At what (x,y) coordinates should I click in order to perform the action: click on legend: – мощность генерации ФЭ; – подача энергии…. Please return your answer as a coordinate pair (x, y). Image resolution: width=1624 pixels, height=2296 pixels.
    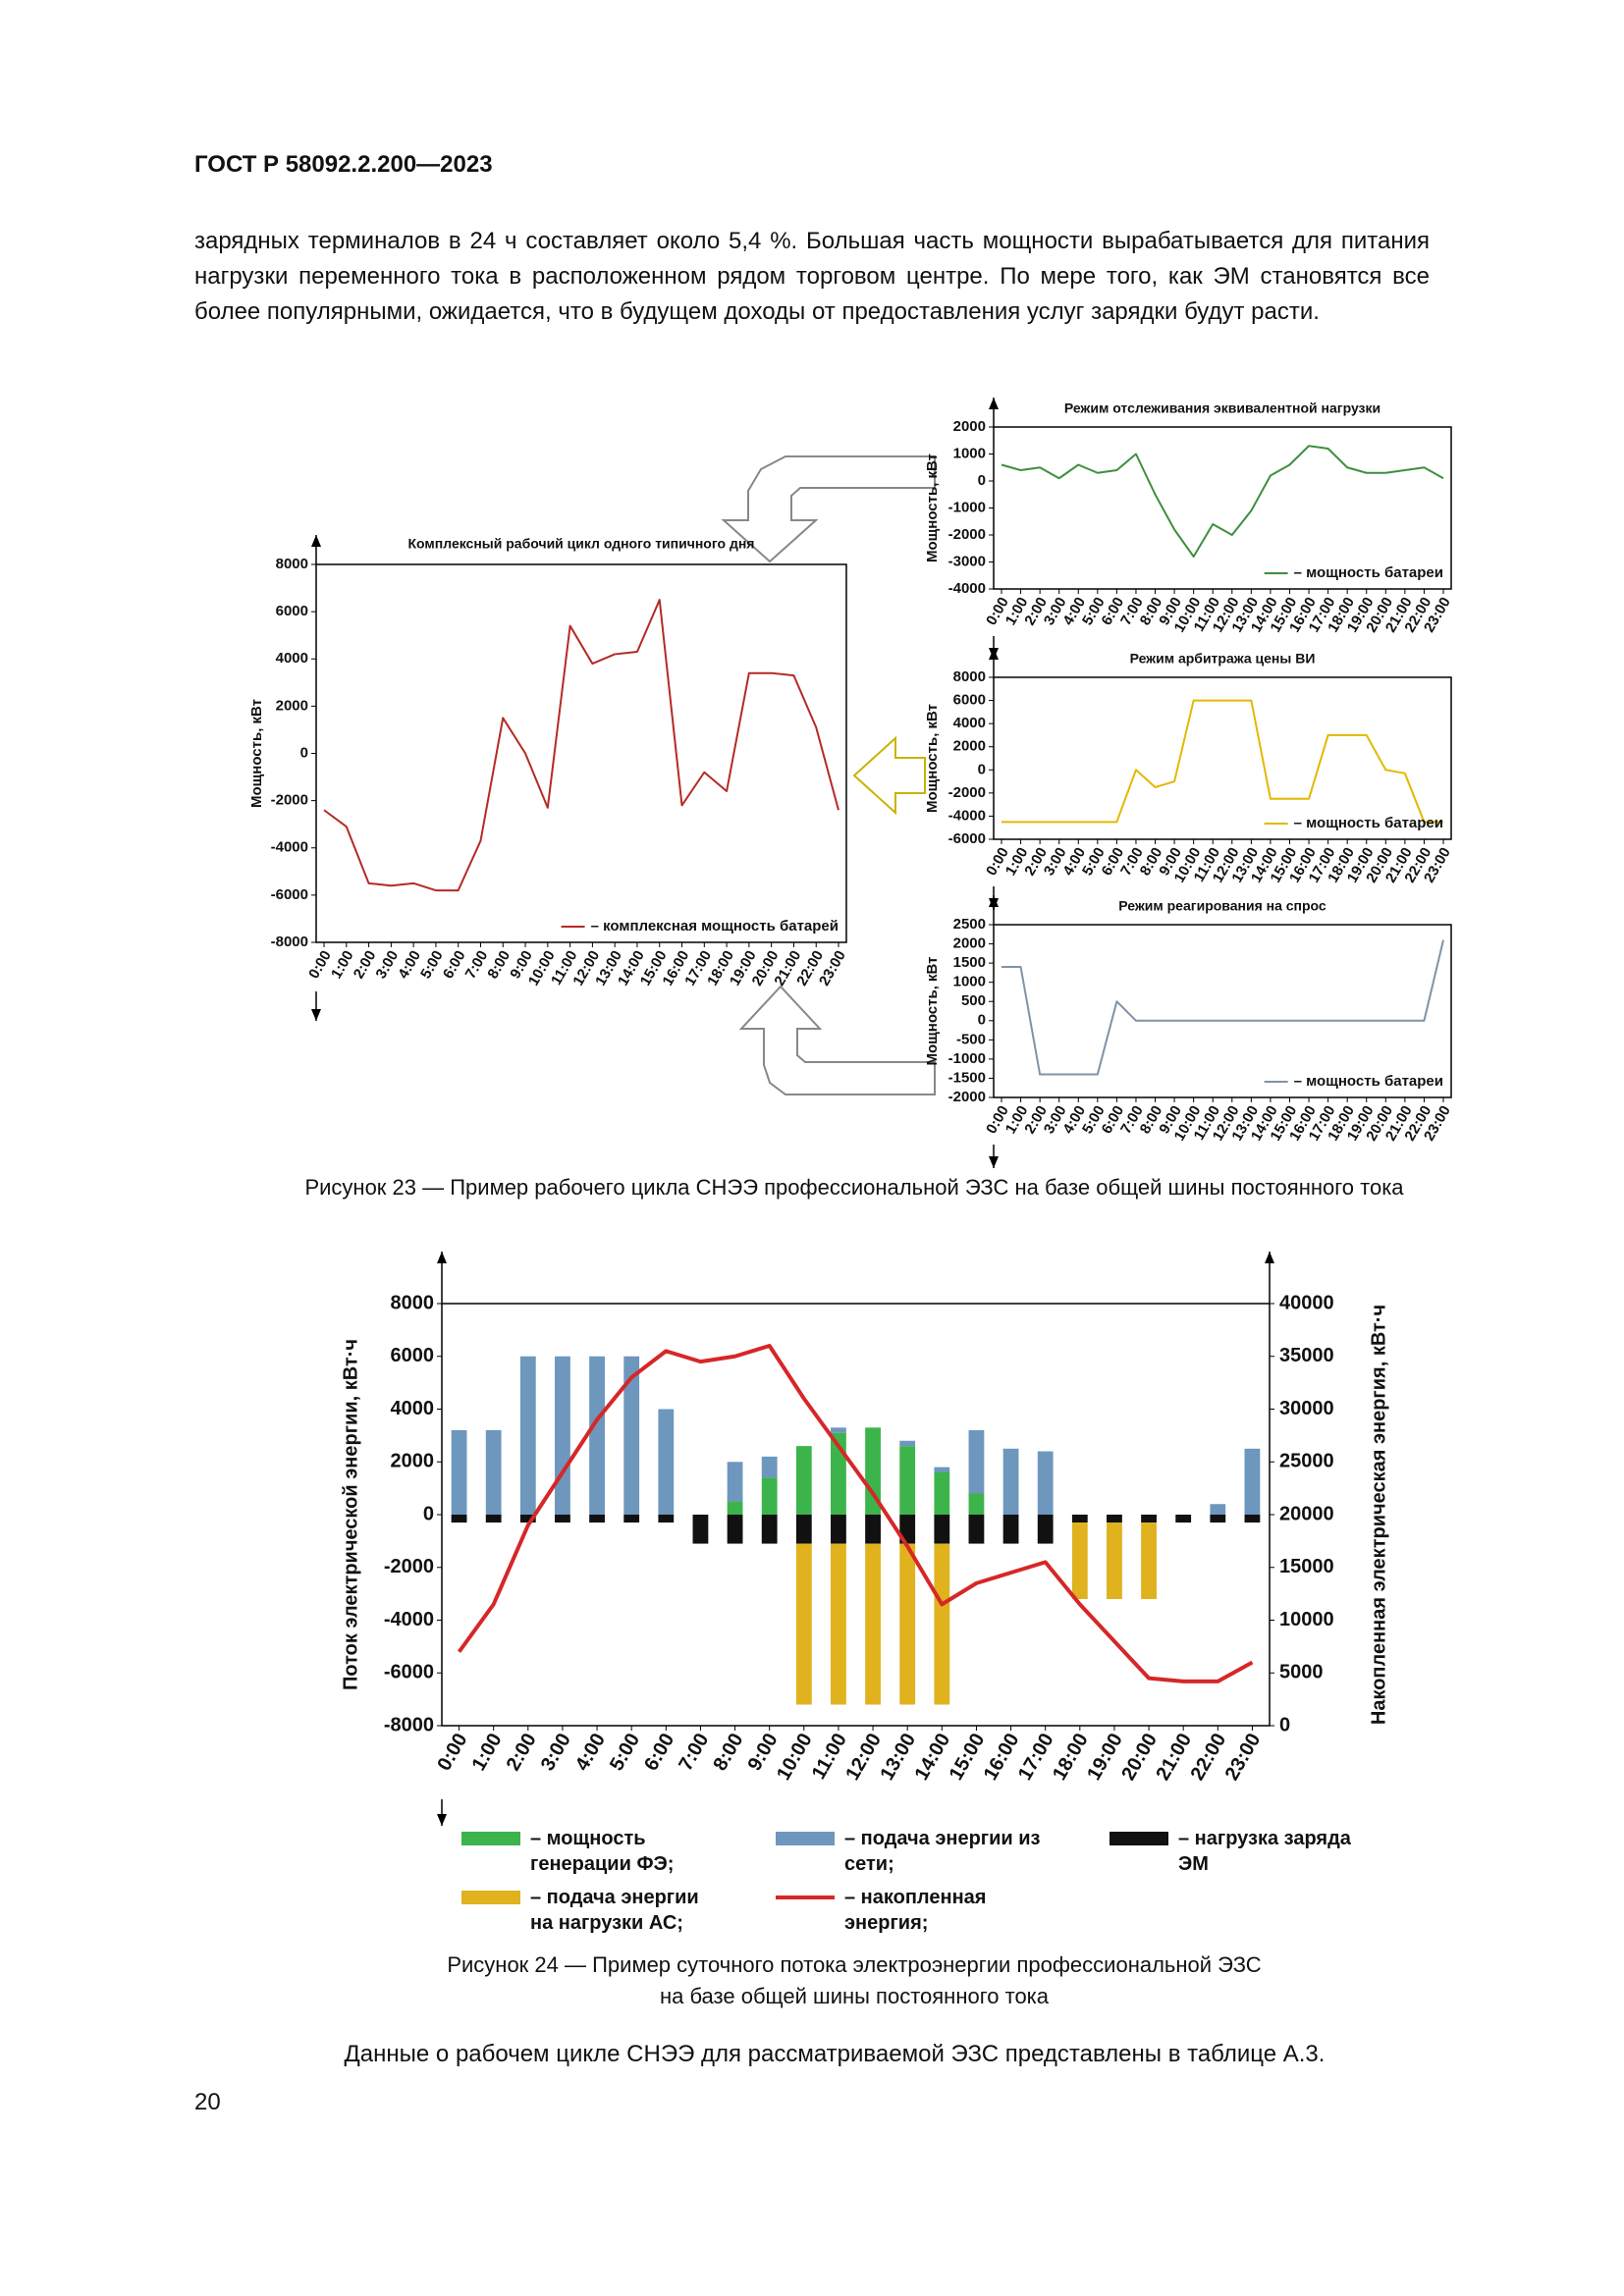
    Looking at the image, I should click on (913, 1881).